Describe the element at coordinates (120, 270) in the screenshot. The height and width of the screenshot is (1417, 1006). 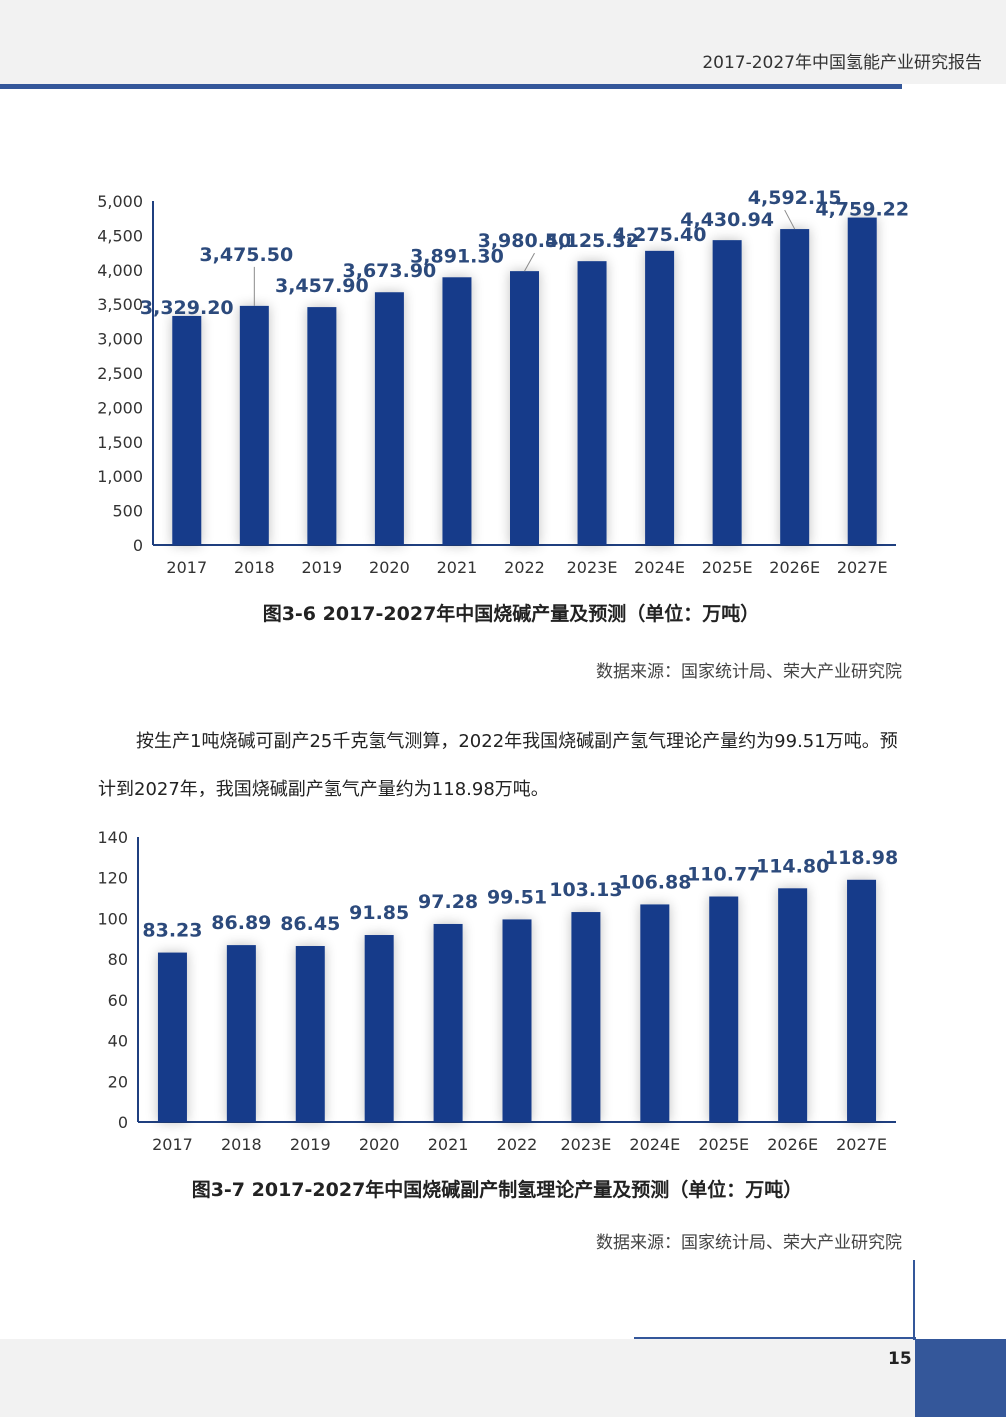
I see `y-tick-label: 4,000` at that location.